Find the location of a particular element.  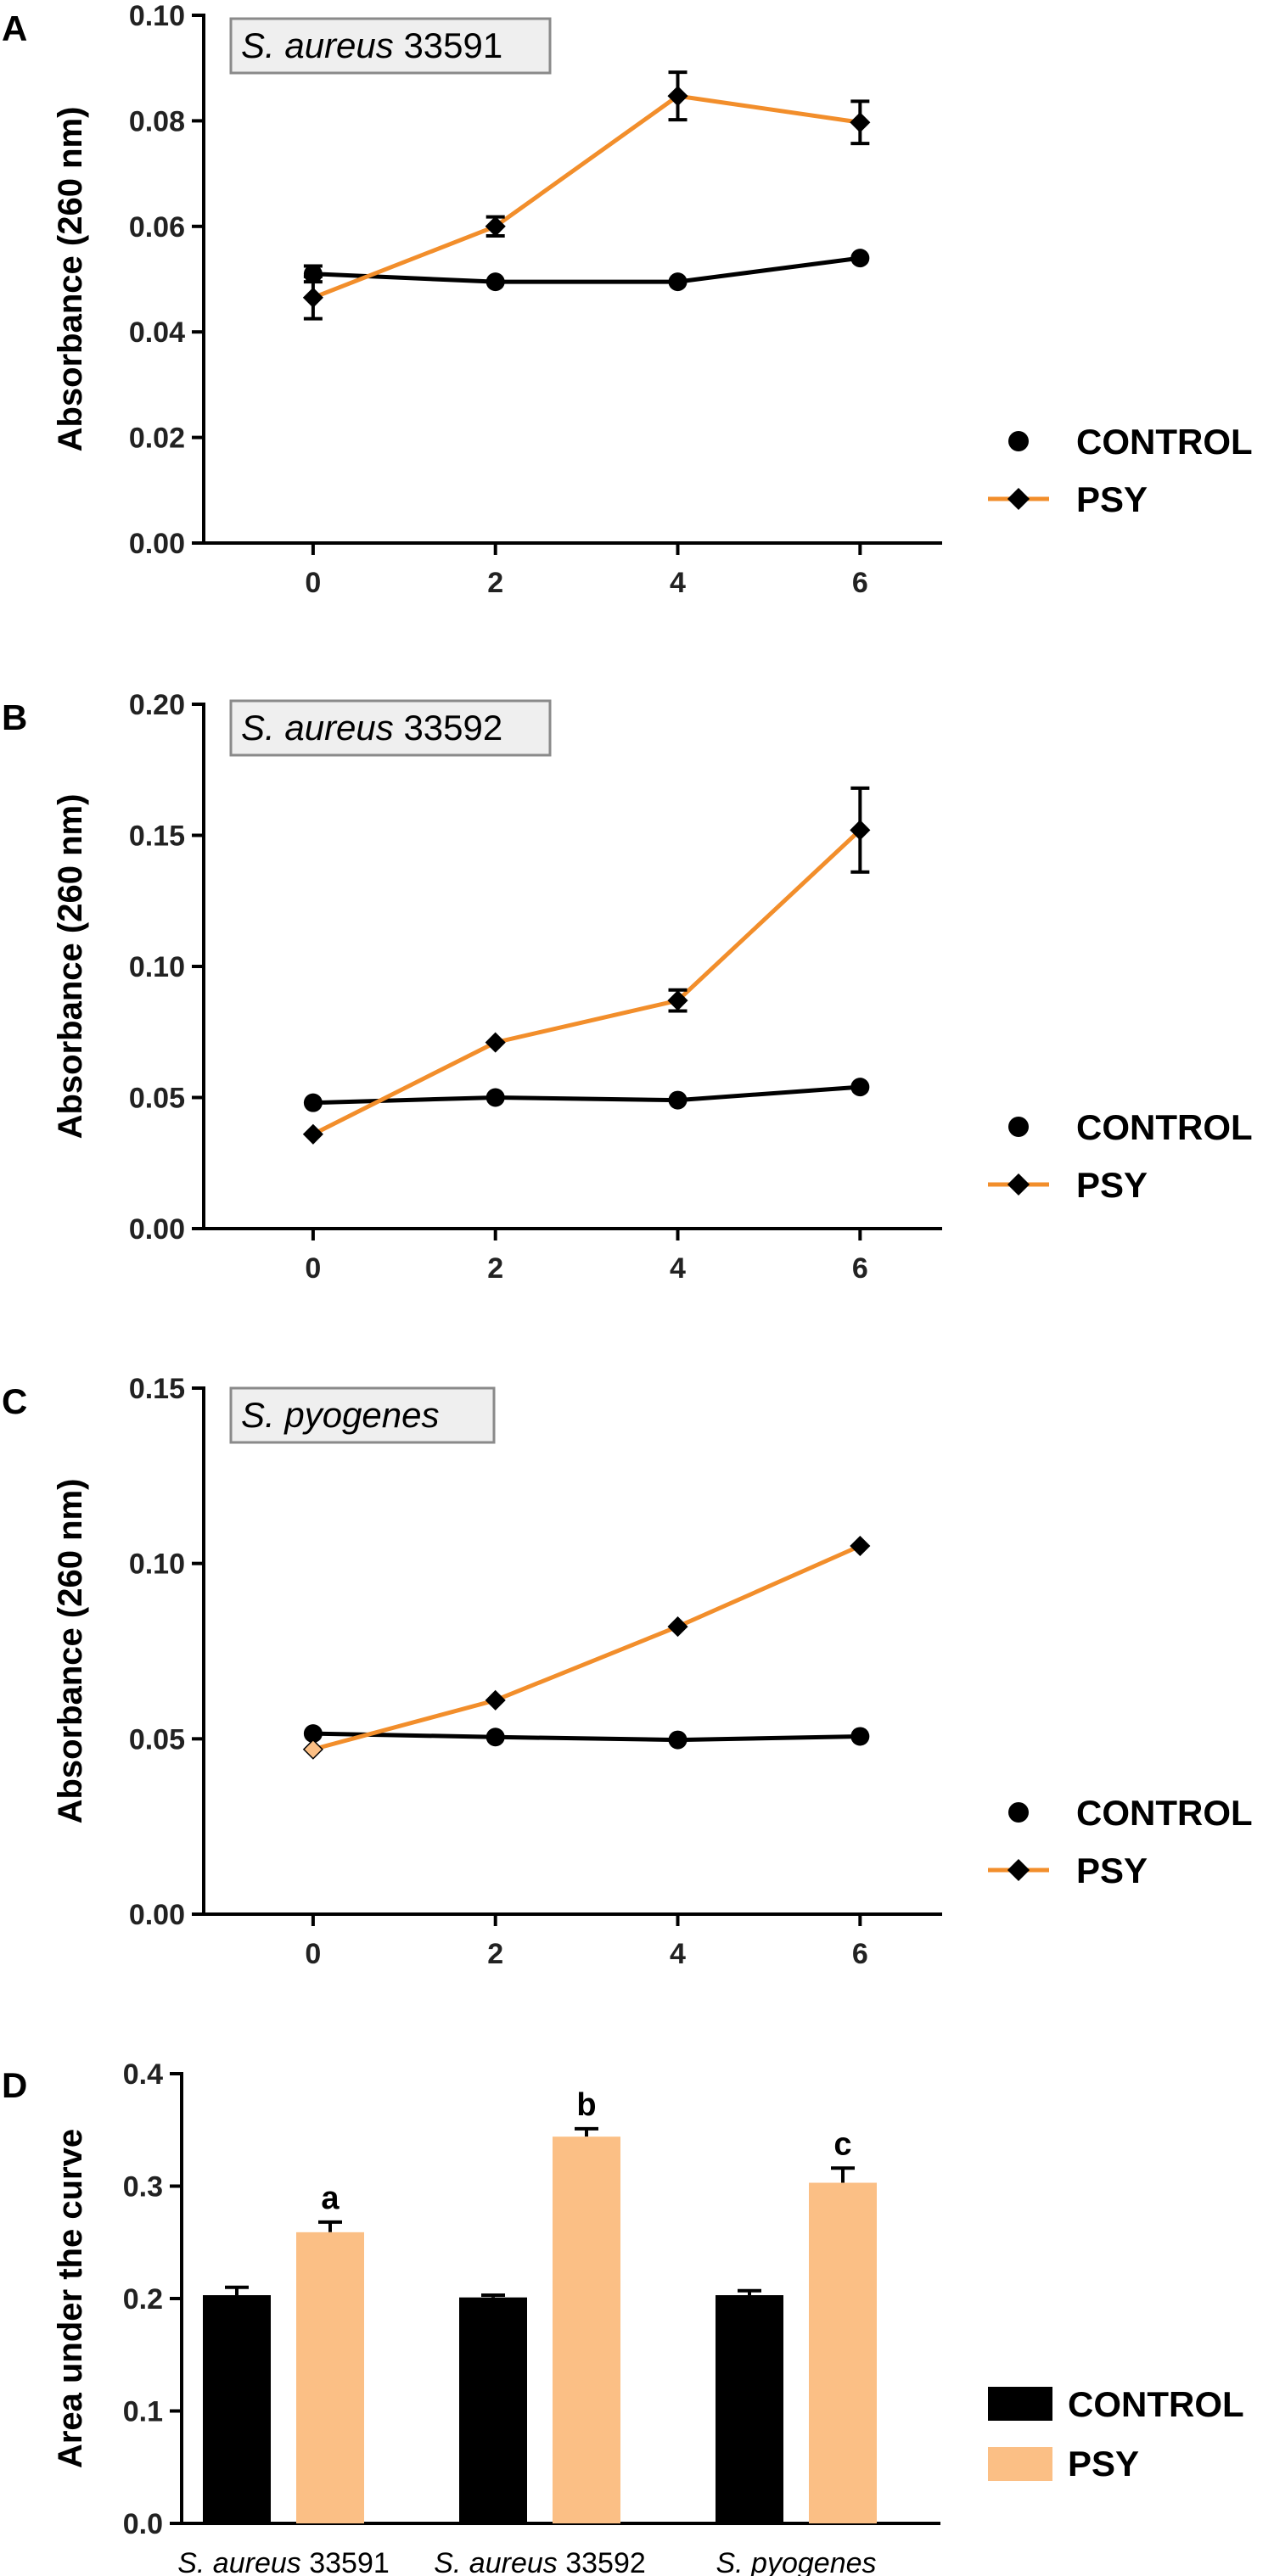

y-tick-label: 0.06 is located at coordinates (157, 227).